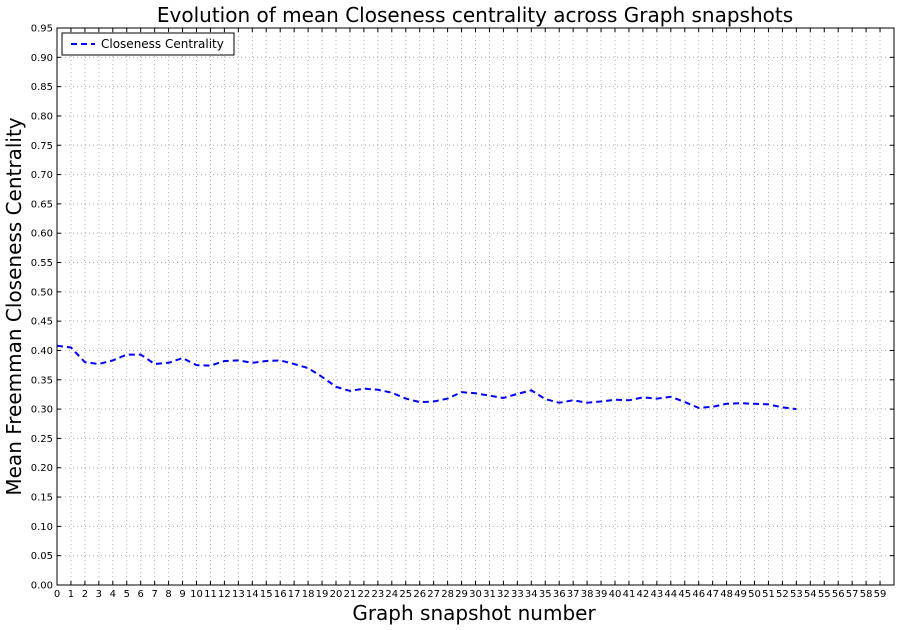 This screenshot has width=900, height=630. I want to click on x-tick-label: 48, so click(726, 594).